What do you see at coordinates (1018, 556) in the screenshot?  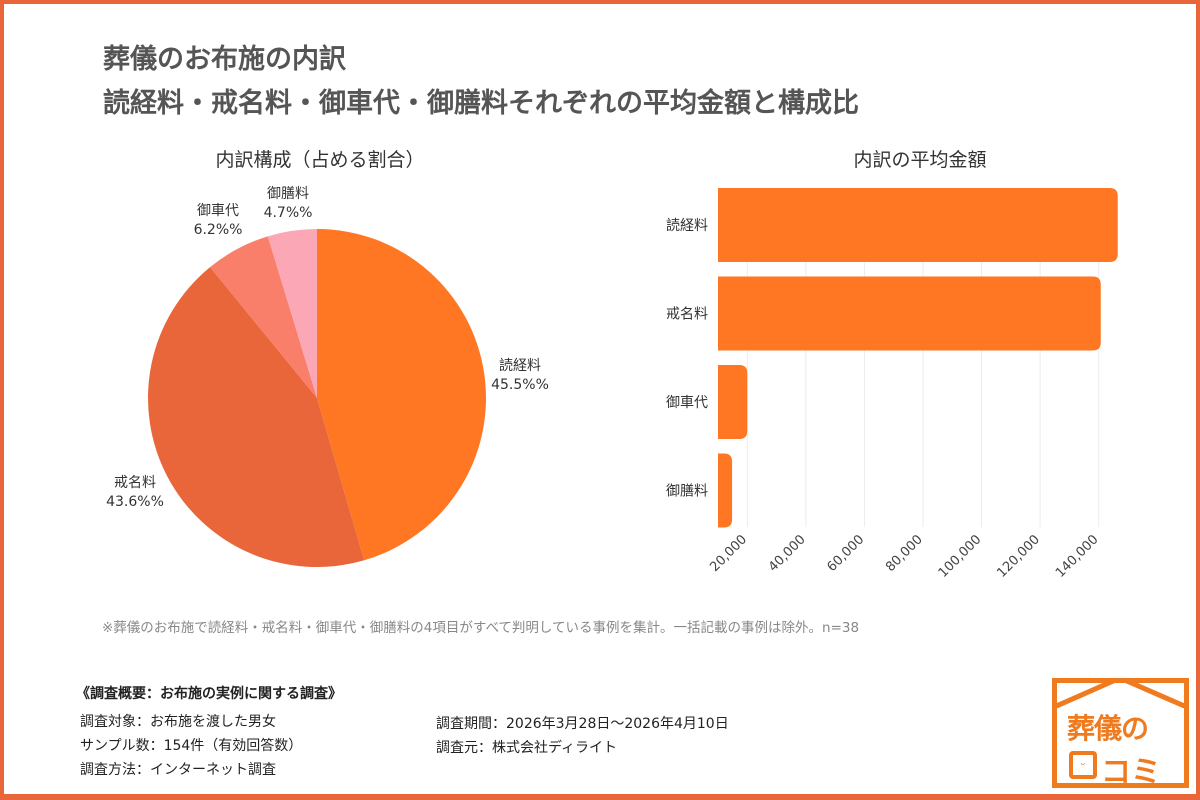 I see `x-tick-label: 120,000` at bounding box center [1018, 556].